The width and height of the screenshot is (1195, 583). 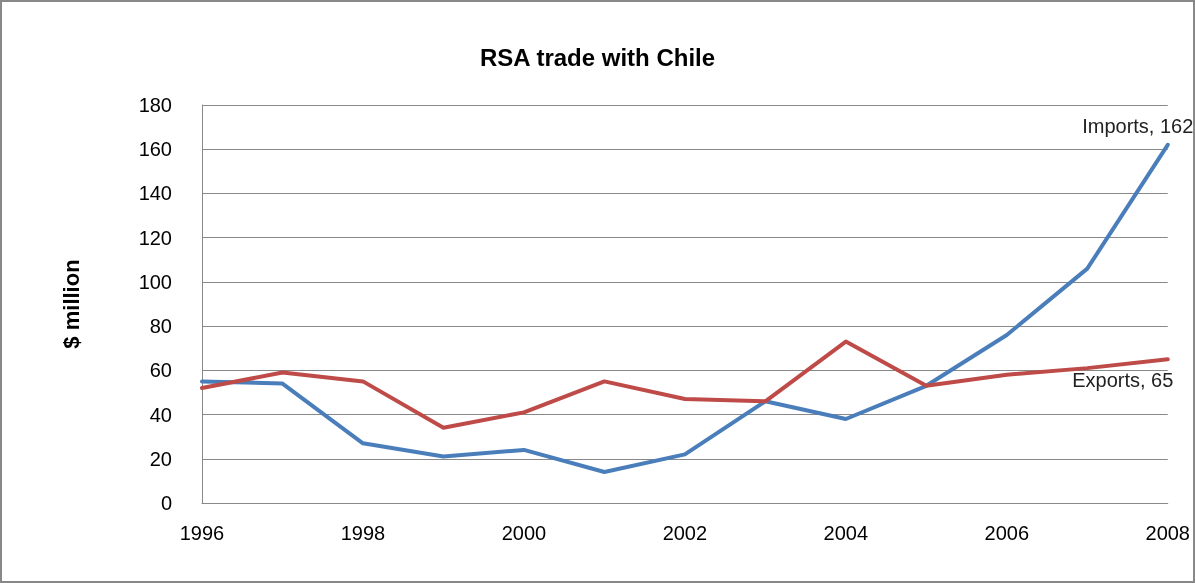 What do you see at coordinates (155, 237) in the screenshot?
I see `y-tick-label: 120` at bounding box center [155, 237].